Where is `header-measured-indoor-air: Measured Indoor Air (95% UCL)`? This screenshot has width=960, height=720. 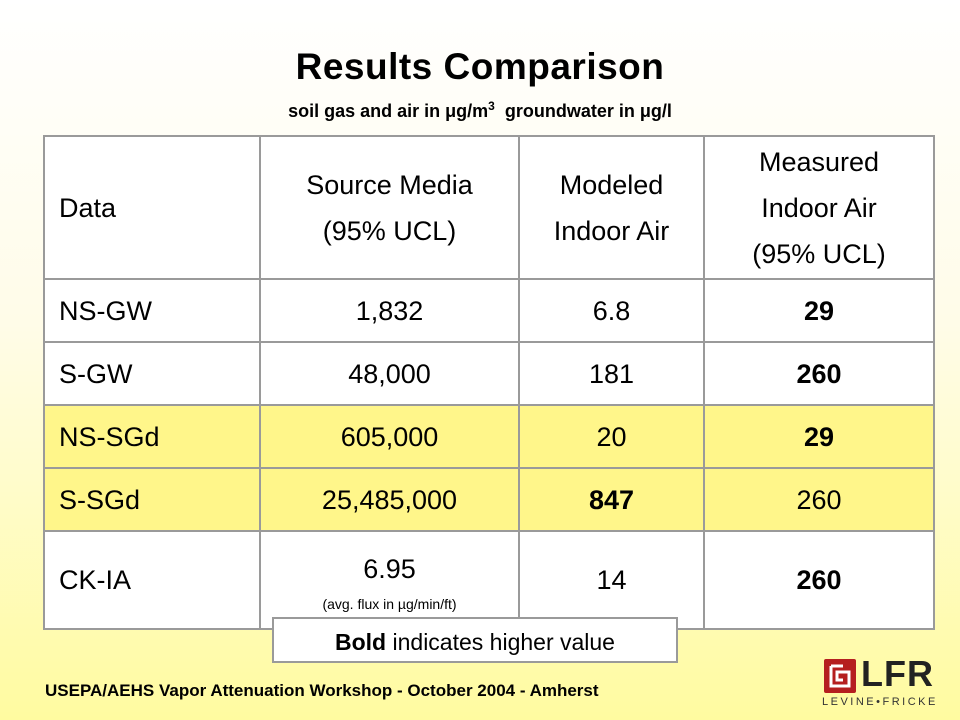
header-measured-indoor-air: Measured Indoor Air (95% UCL) is located at coordinates (819, 207).